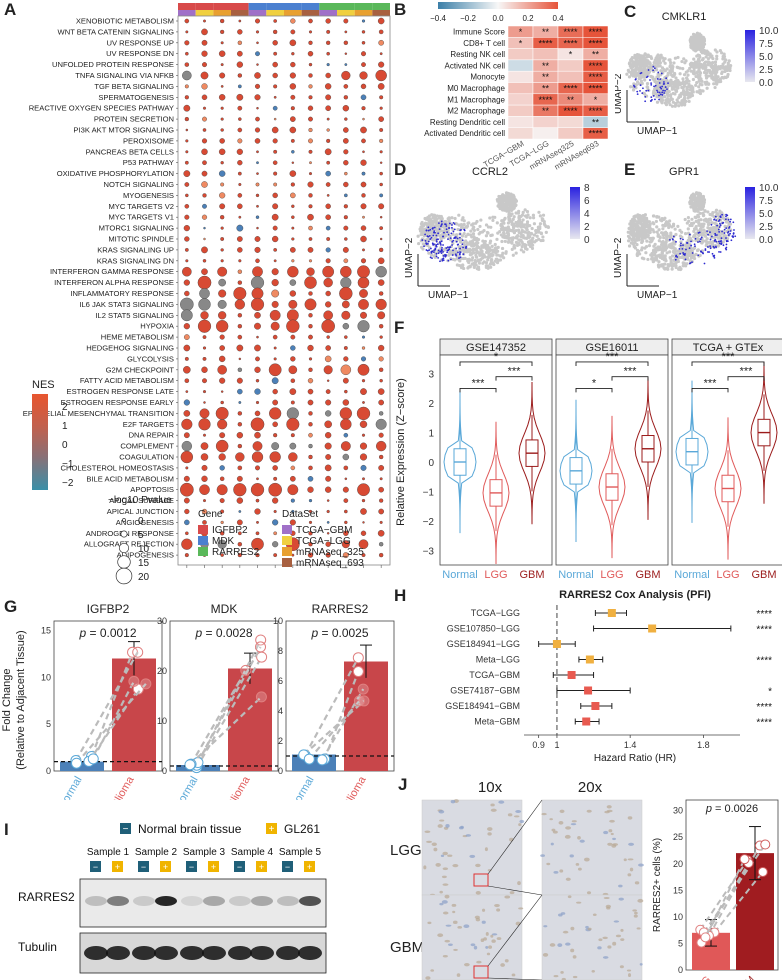 The height and width of the screenshot is (980, 782). What do you see at coordinates (595, 66) in the screenshot?
I see `heatmap-star: ****` at bounding box center [595, 66].